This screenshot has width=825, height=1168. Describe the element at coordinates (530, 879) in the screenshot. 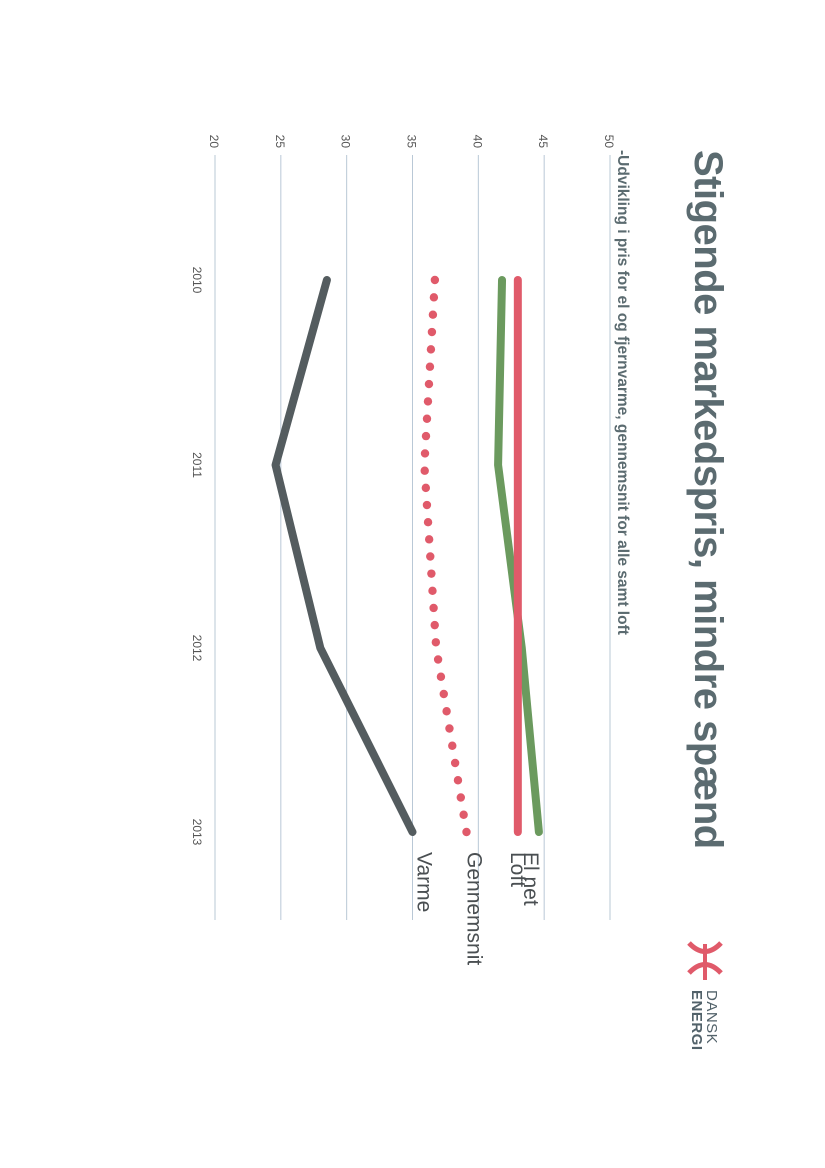

I see `series-label-el-net: El net` at that location.